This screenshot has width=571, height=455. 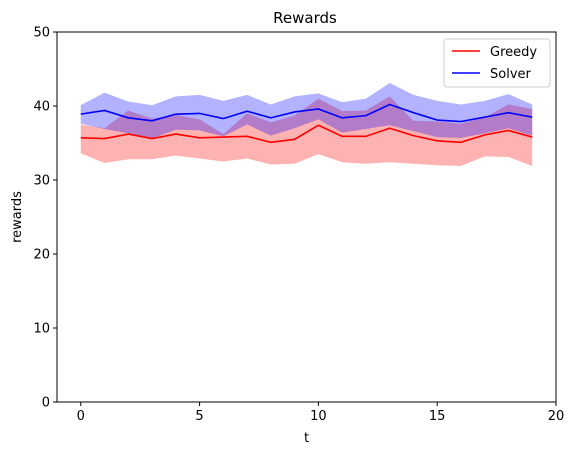 What do you see at coordinates (511, 74) in the screenshot?
I see `legend-label-solver: Solver` at bounding box center [511, 74].